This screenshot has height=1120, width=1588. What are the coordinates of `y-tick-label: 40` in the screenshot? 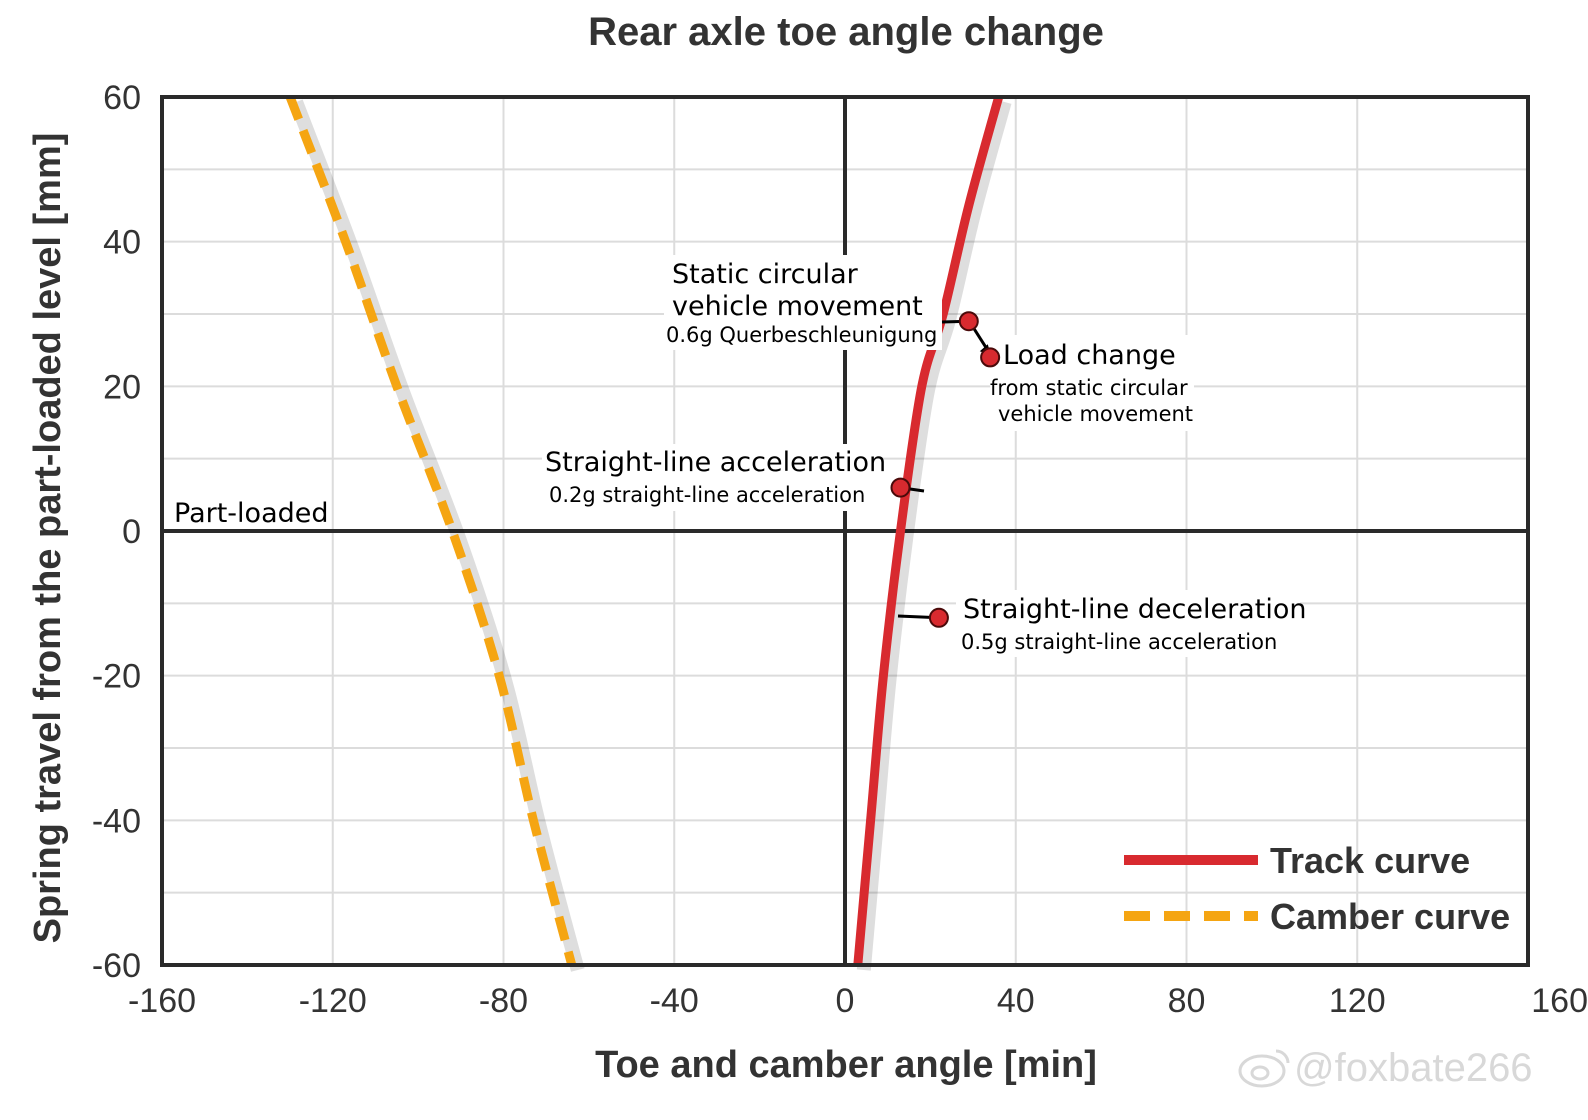 It's located at (122, 243).